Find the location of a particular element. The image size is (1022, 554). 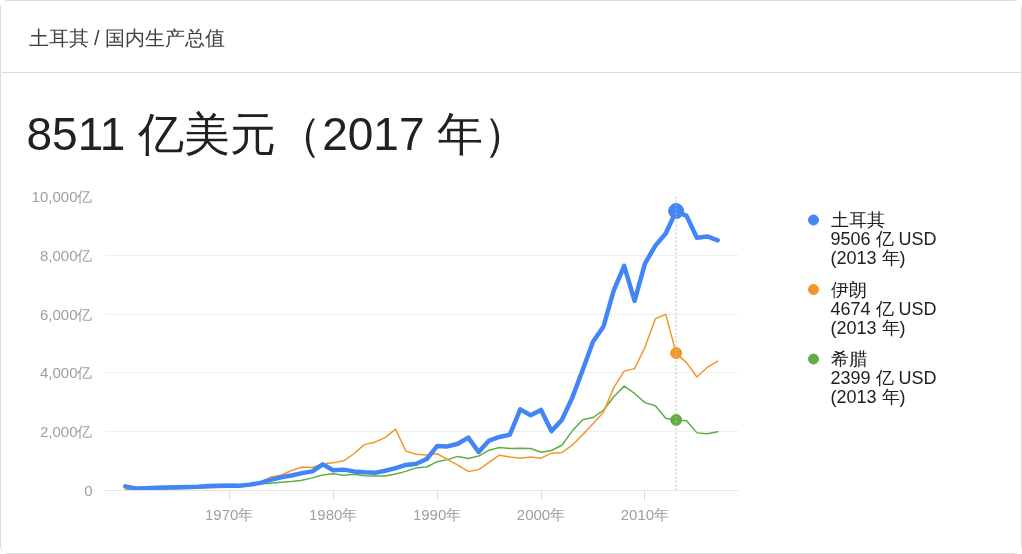

text: 9506 亿 USD (2013 年) is located at coordinates (883, 249).